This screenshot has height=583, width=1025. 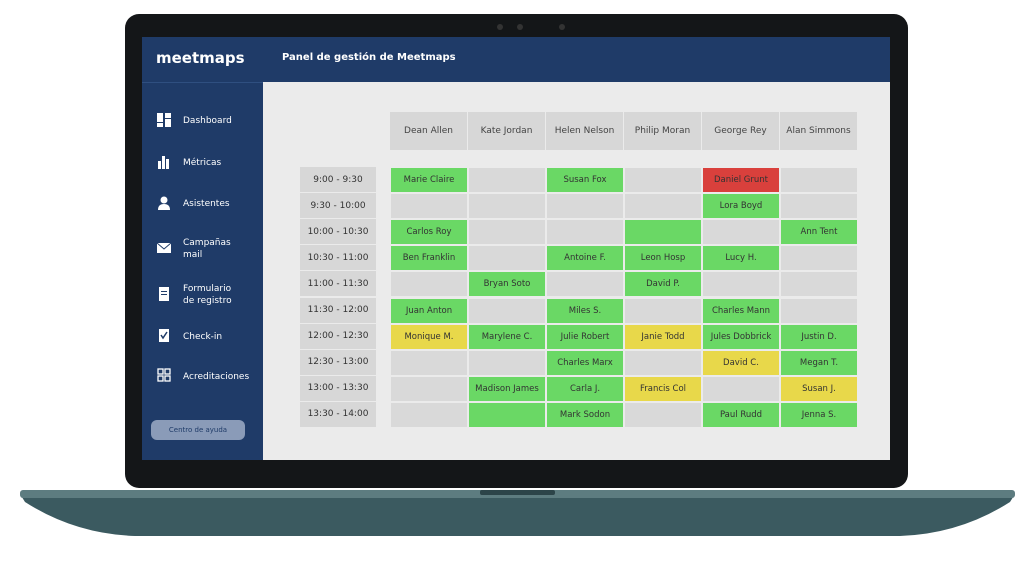 I want to click on page-title: Panel de gestión de Meetmaps, so click(x=369, y=57).